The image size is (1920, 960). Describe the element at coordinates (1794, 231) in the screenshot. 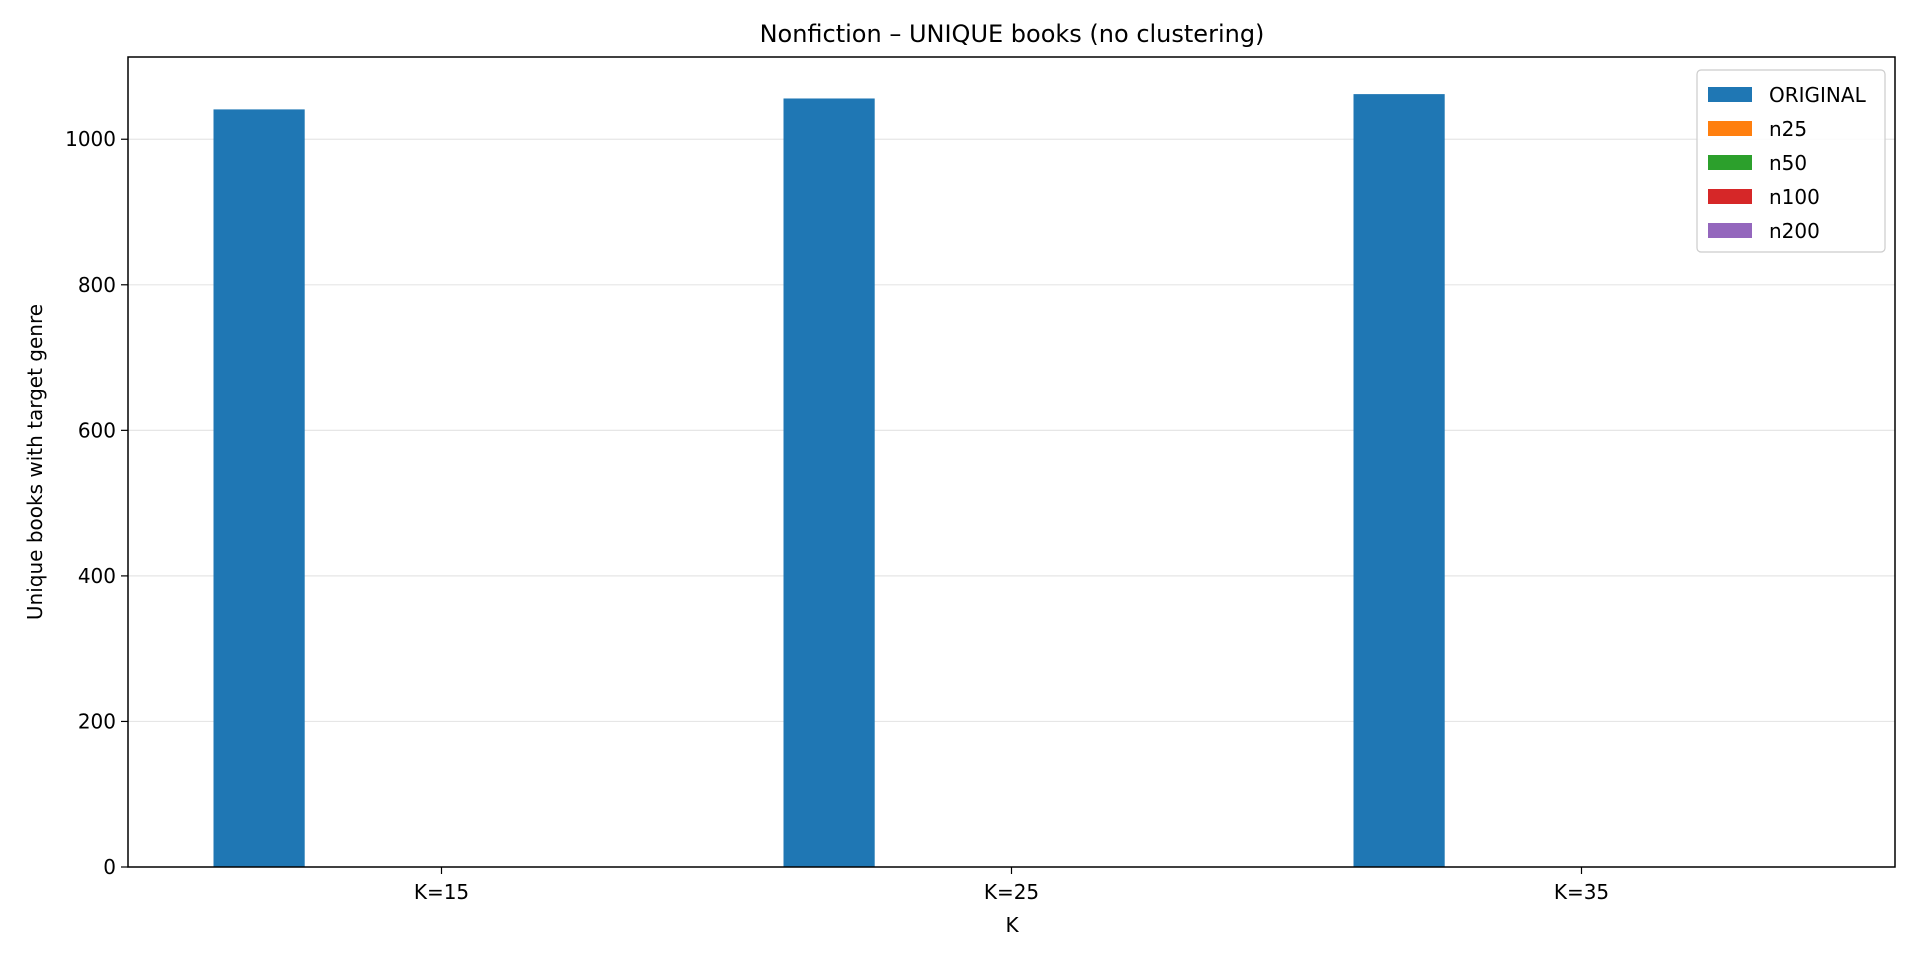

I see `legend-label-n200: n200` at that location.